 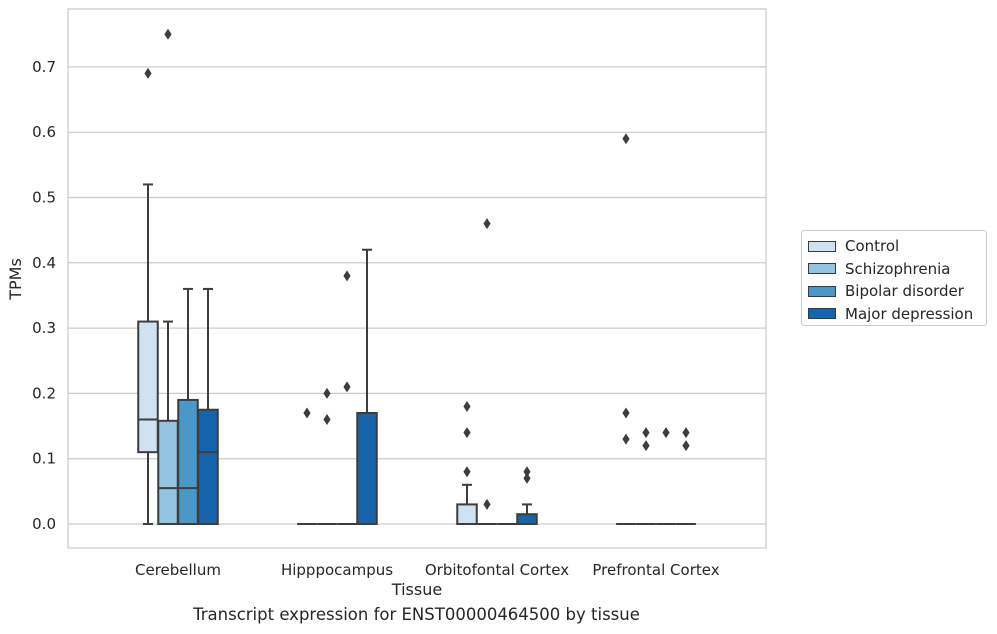 I want to click on y-tick-label: 0.3, so click(x=44, y=328).